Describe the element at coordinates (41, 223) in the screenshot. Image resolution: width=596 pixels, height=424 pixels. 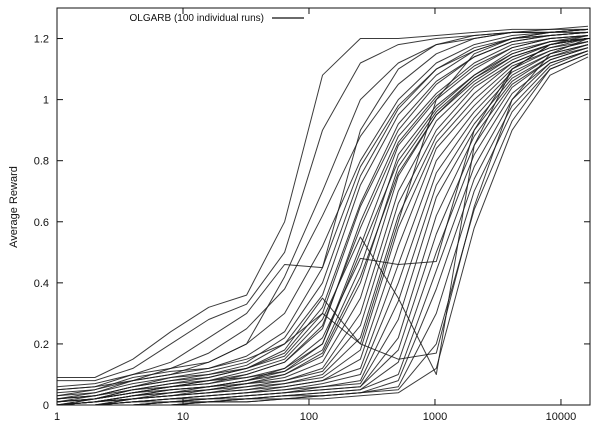
I see `y-tick-label: 0.6` at that location.